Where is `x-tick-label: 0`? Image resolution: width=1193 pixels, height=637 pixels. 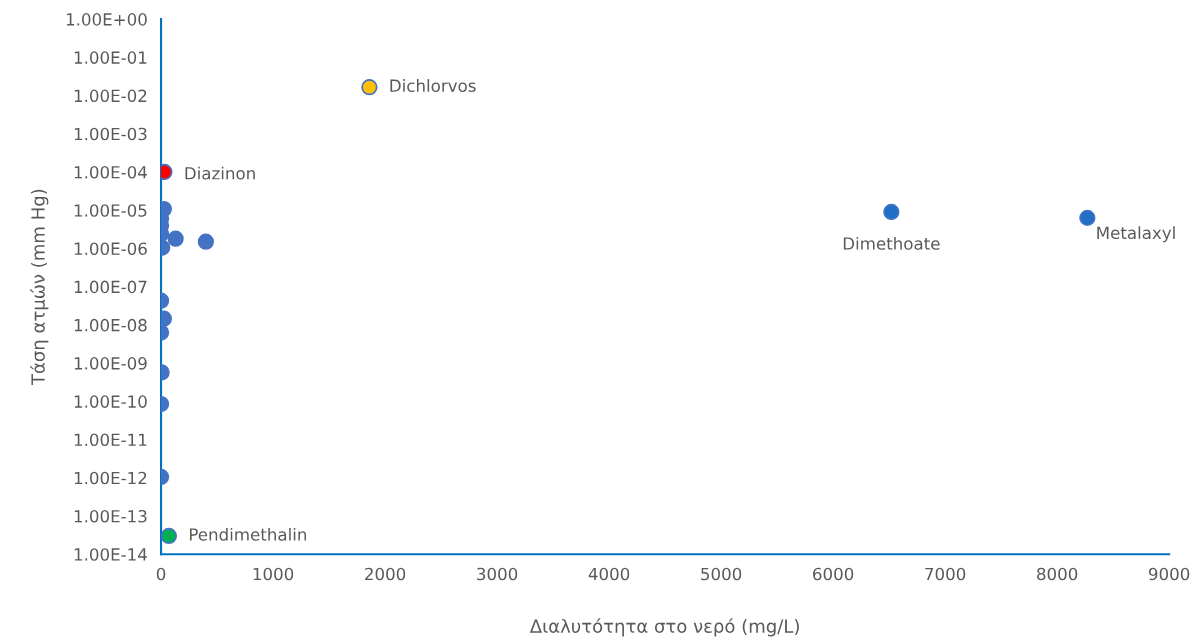 x-tick-label: 0 is located at coordinates (161, 574).